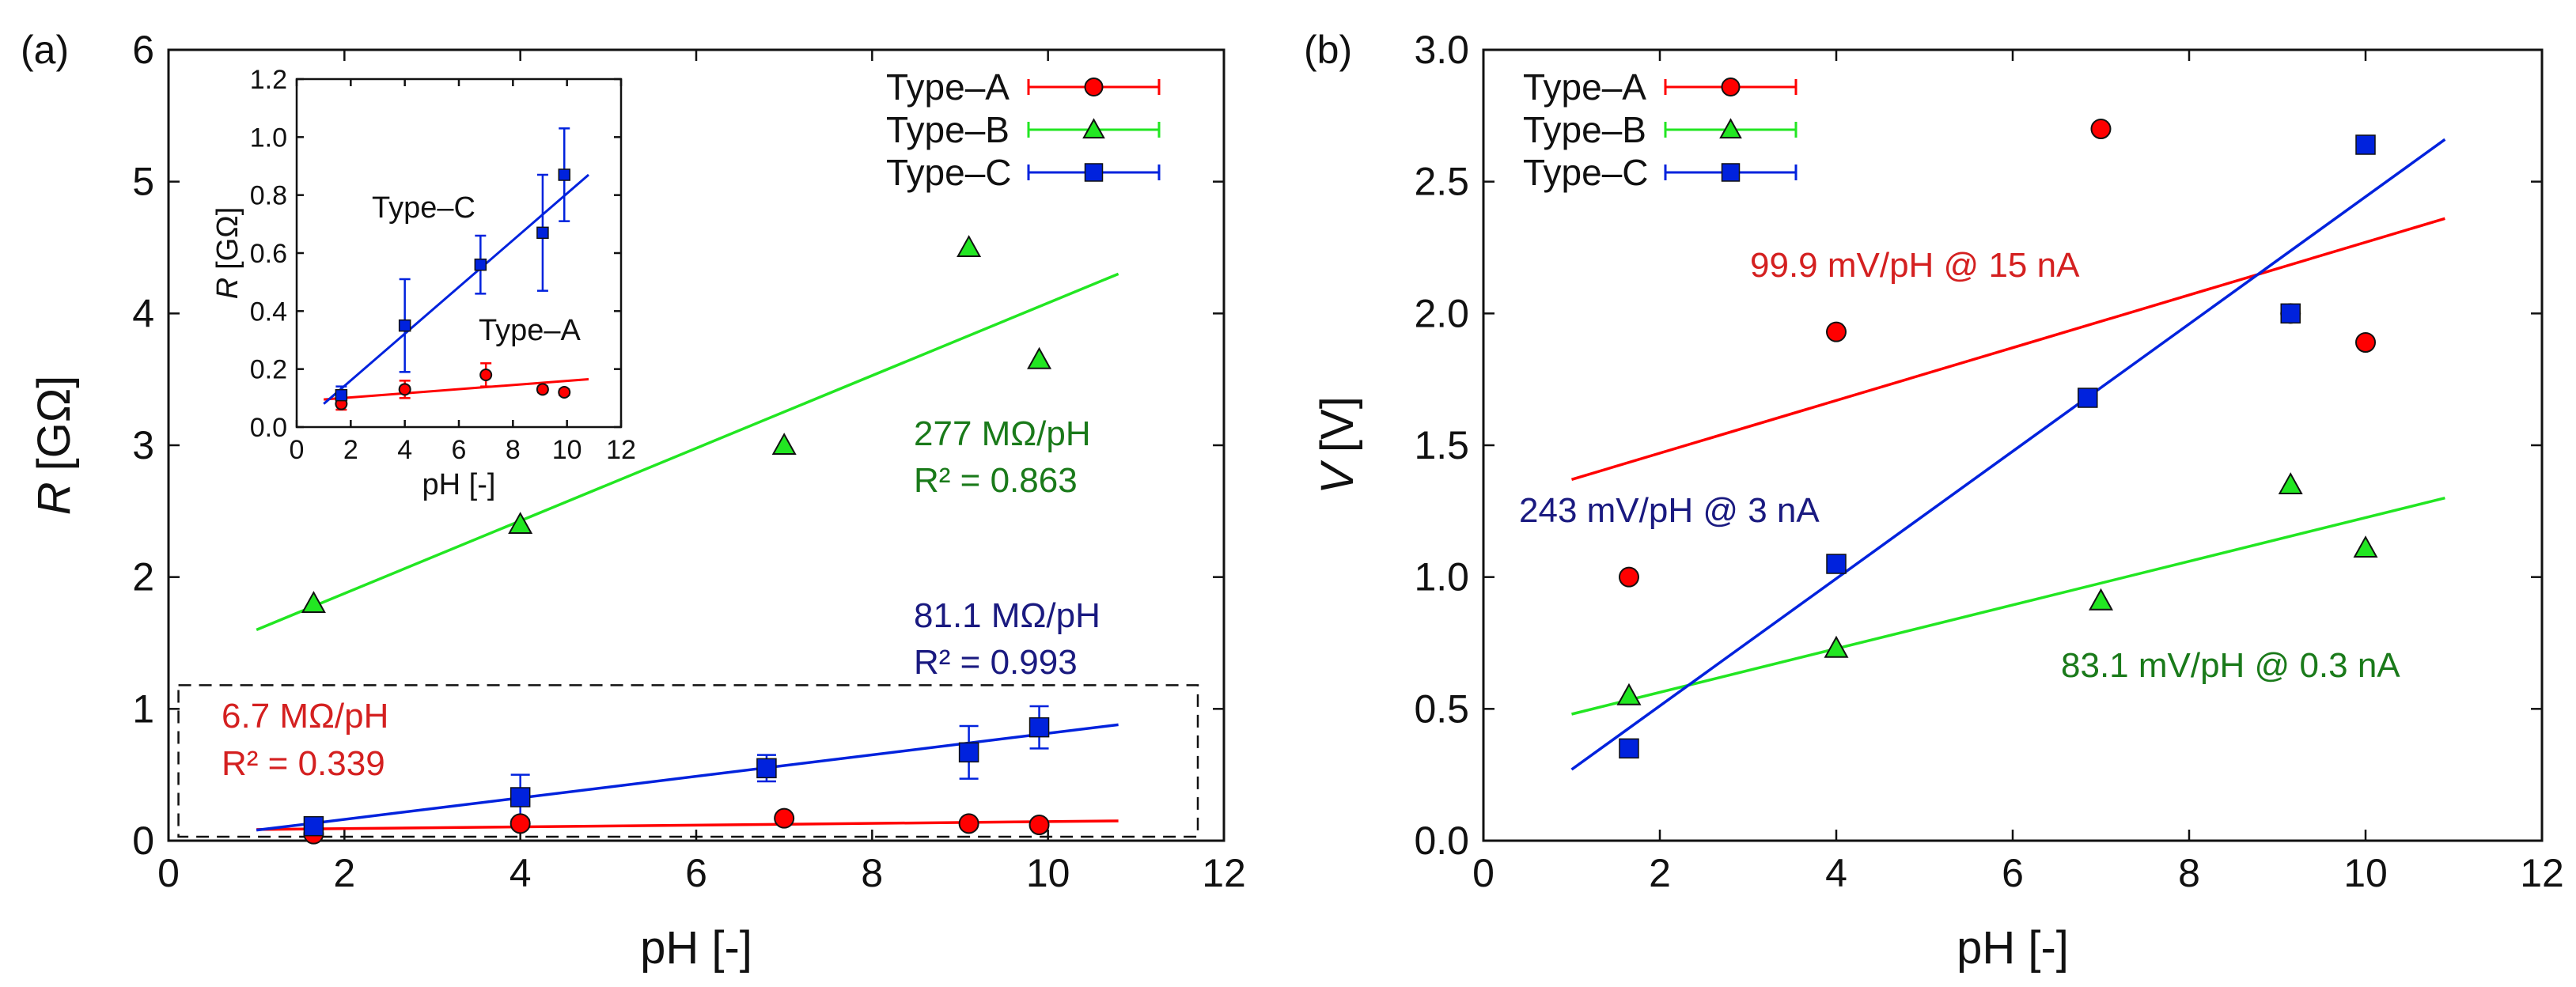  What do you see at coordinates (143, 313) in the screenshot?
I see `panel-a-y-tick-label: 4` at bounding box center [143, 313].